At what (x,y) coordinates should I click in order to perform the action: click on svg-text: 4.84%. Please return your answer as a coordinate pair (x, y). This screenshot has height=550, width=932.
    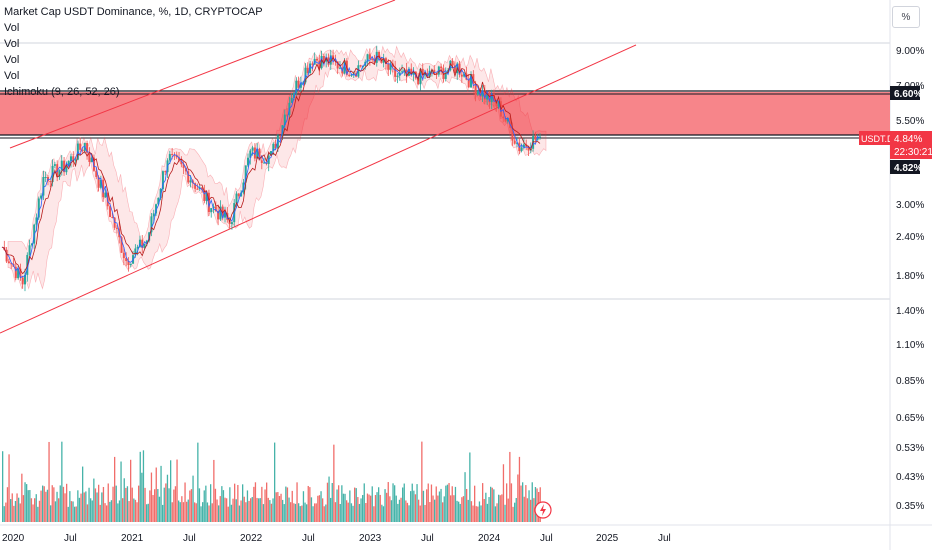
    Looking at the image, I should click on (908, 139).